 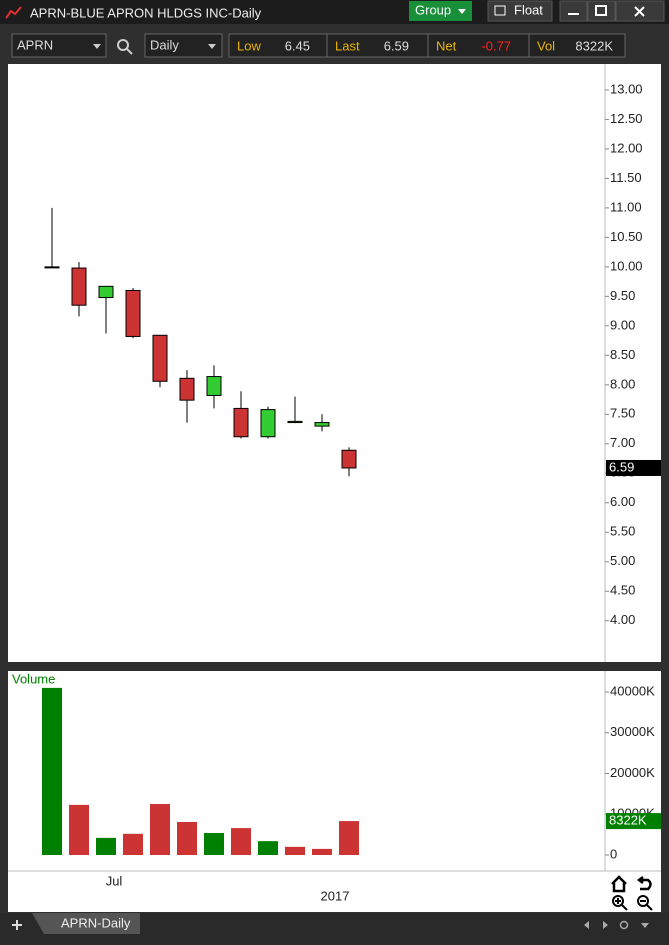 What do you see at coordinates (645, 925) in the screenshot?
I see `tab-menu` at bounding box center [645, 925].